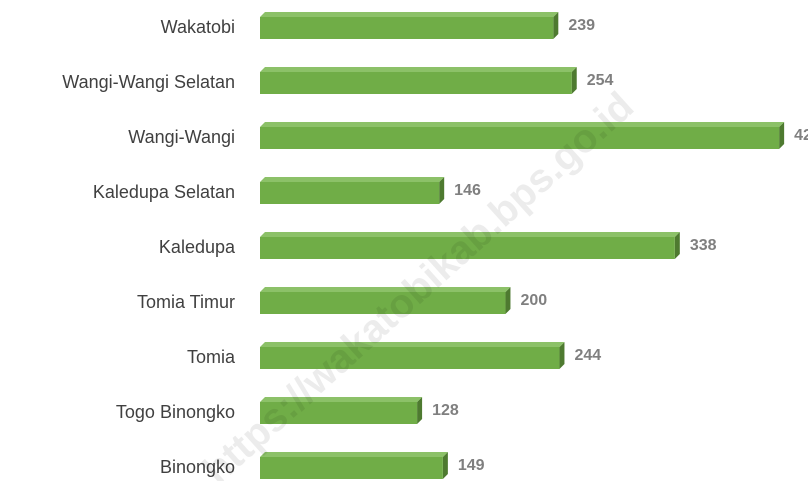 The height and width of the screenshot is (481, 808). Describe the element at coordinates (186, 302) in the screenshot. I see `category-label: Tomia Timur` at that location.